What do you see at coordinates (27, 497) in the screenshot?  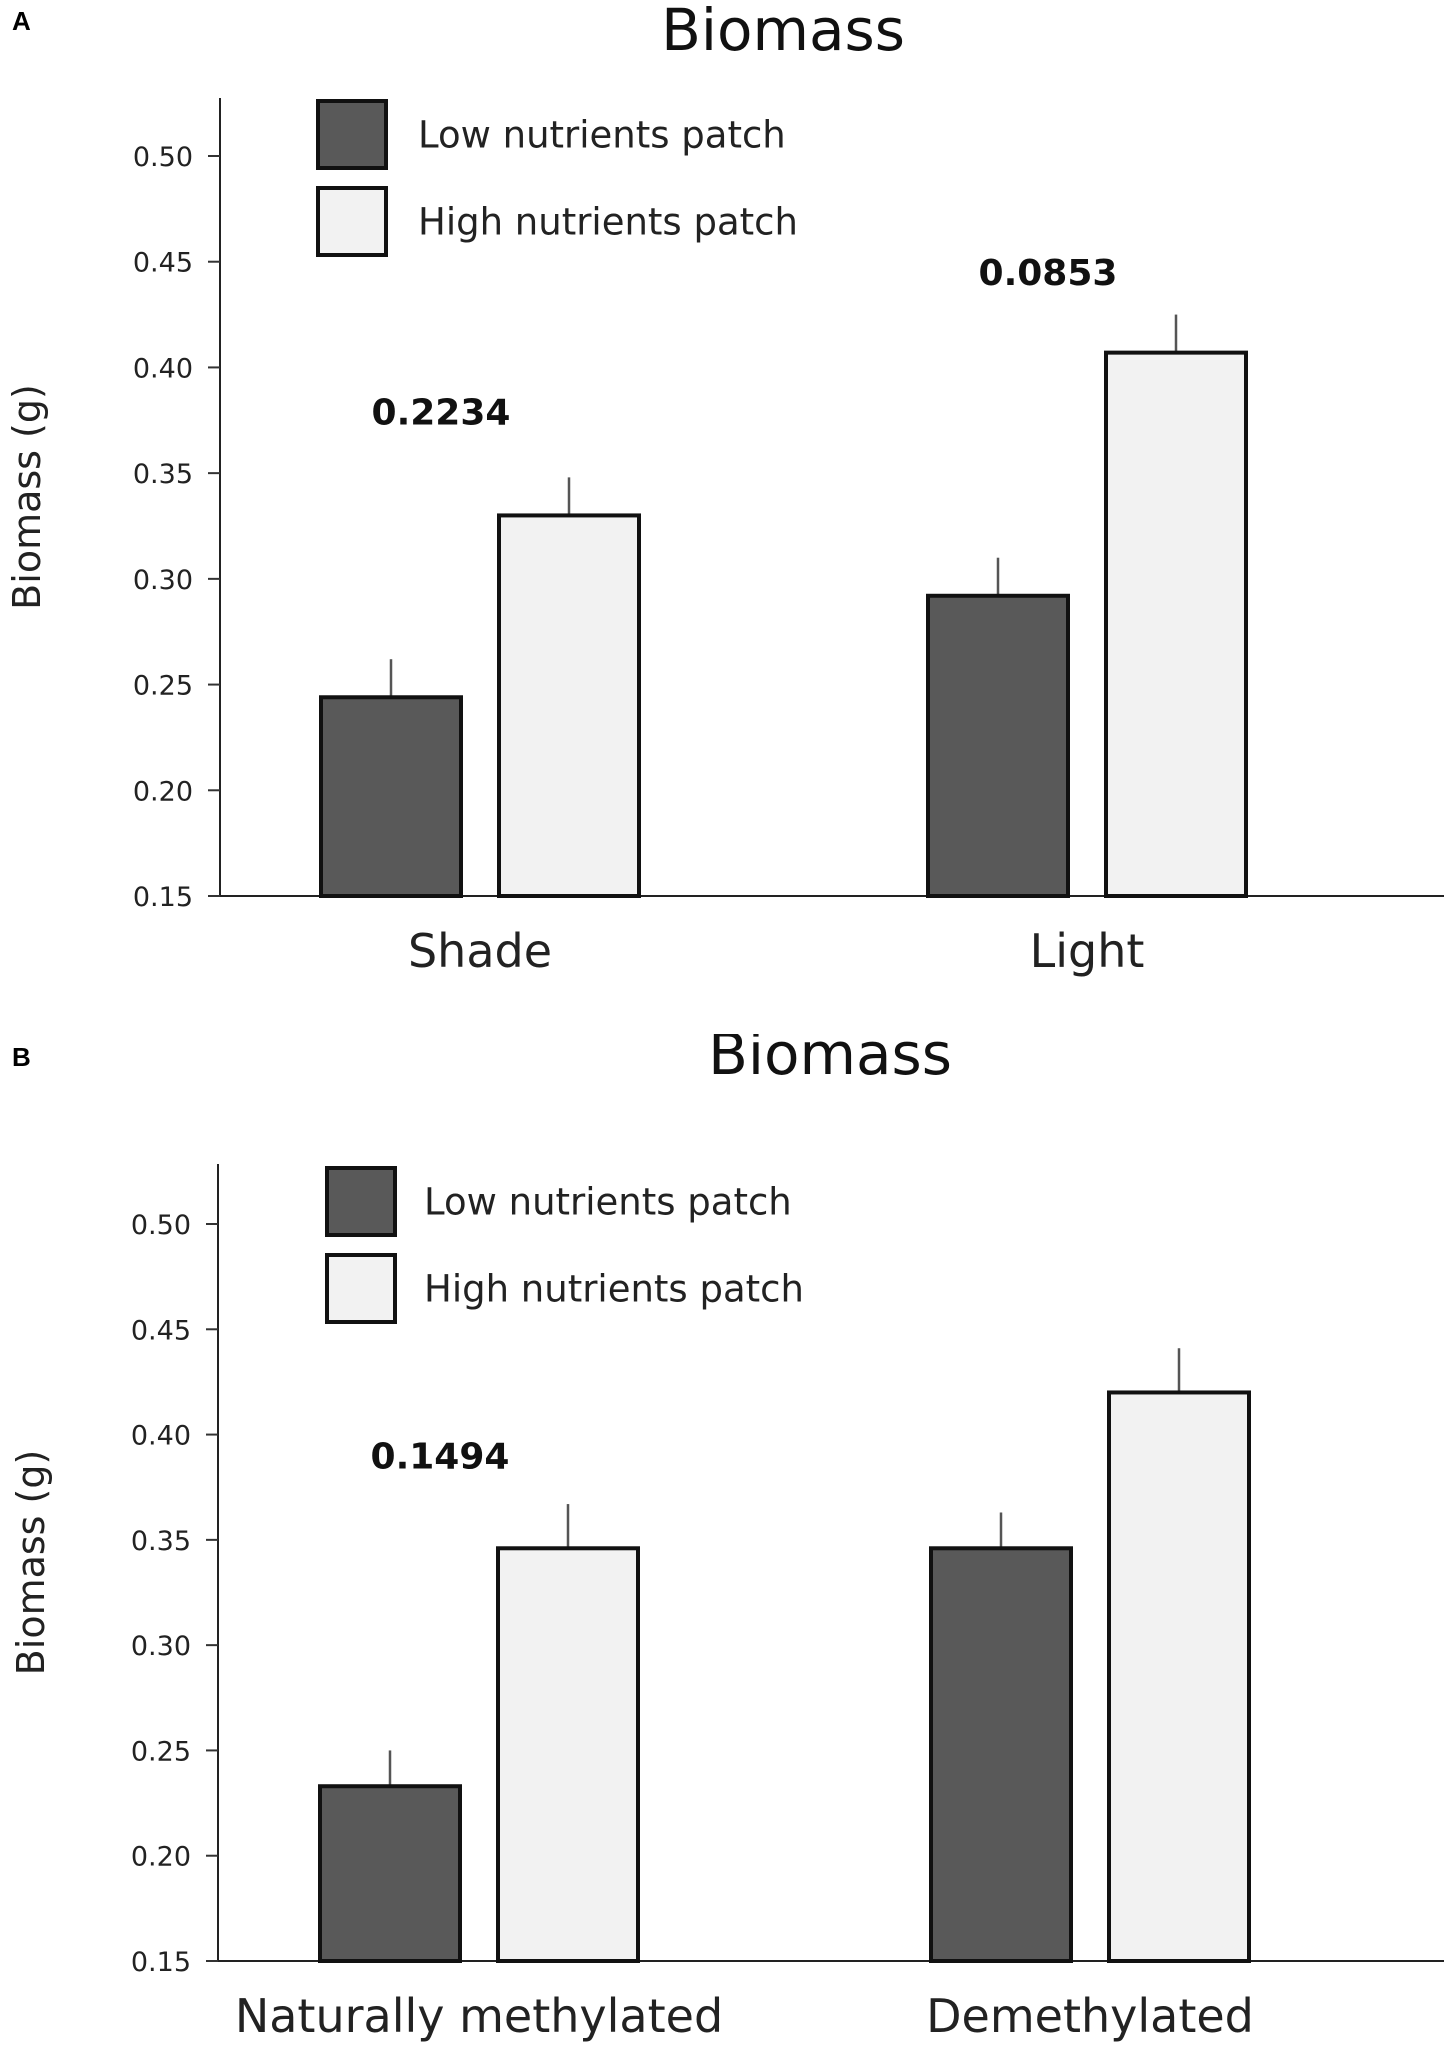 I see `panel-a-y-axis-label: Biomass (g)` at bounding box center [27, 497].